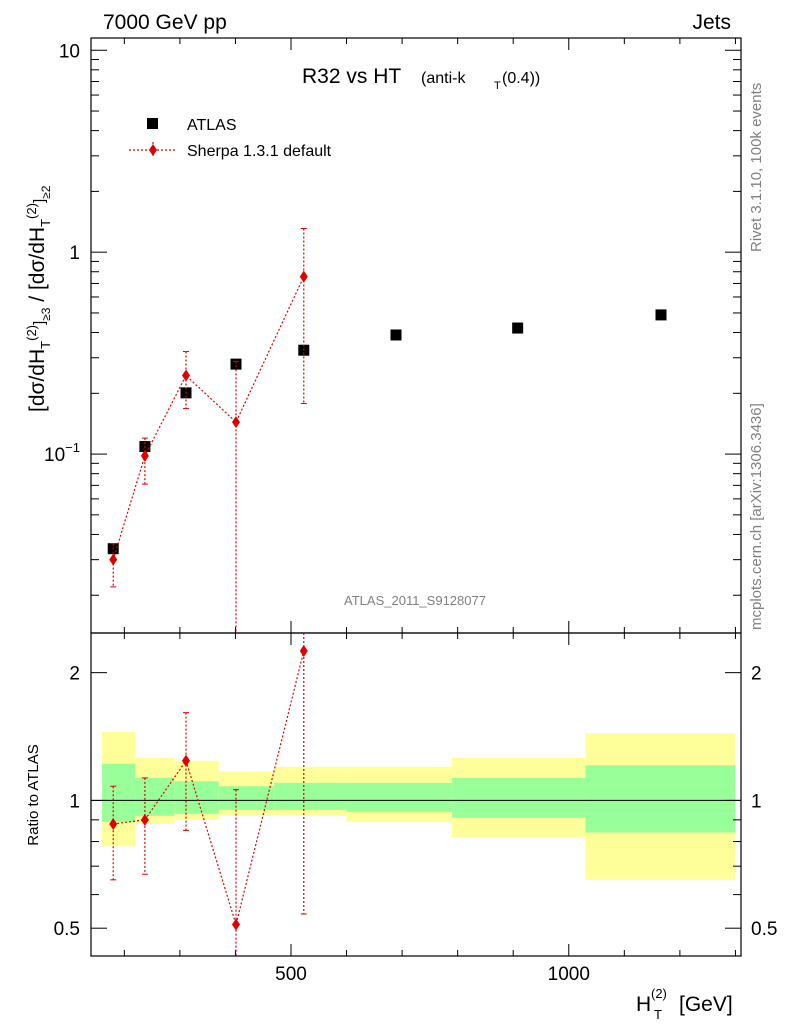 The width and height of the screenshot is (786, 1024). I want to click on analysis-tag: ATLAS_2011_S9128077, so click(415, 600).